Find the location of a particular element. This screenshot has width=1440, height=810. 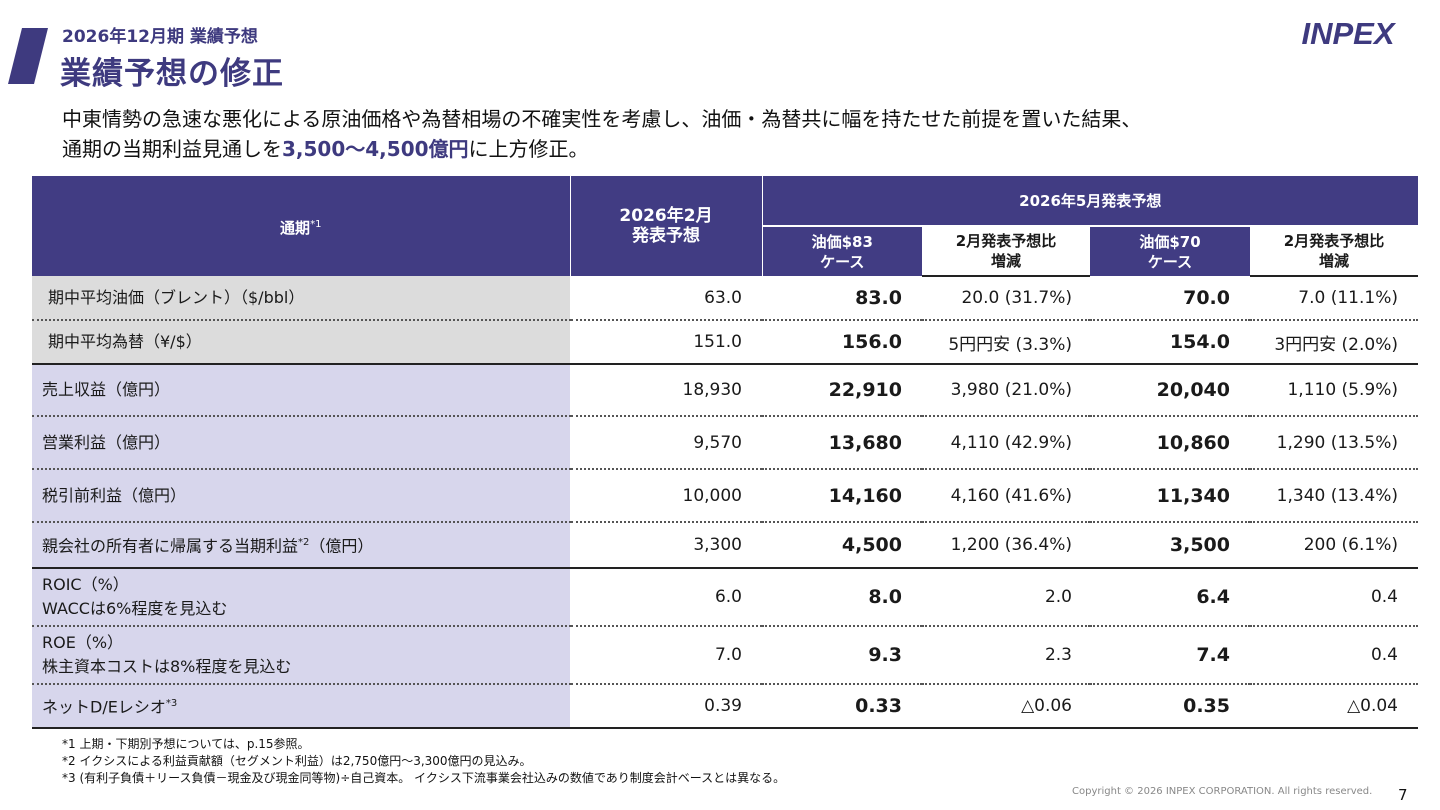

lead-line-2-pre: 通期の当期利益見通しを is located at coordinates (172, 149).